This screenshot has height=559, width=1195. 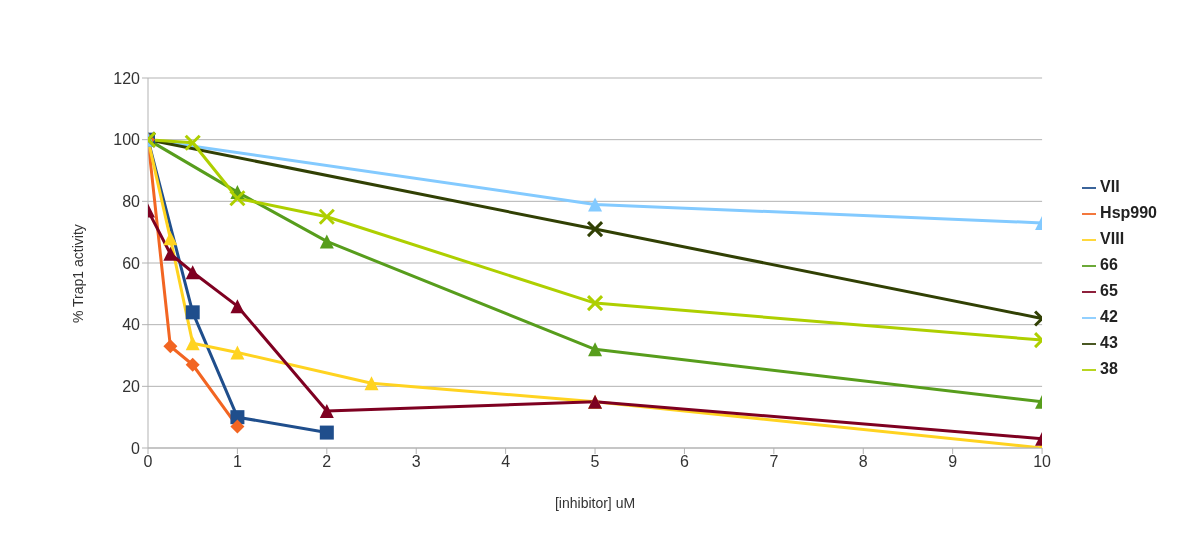 What do you see at coordinates (327, 462) in the screenshot?
I see `x-tick-label: 2` at bounding box center [327, 462].